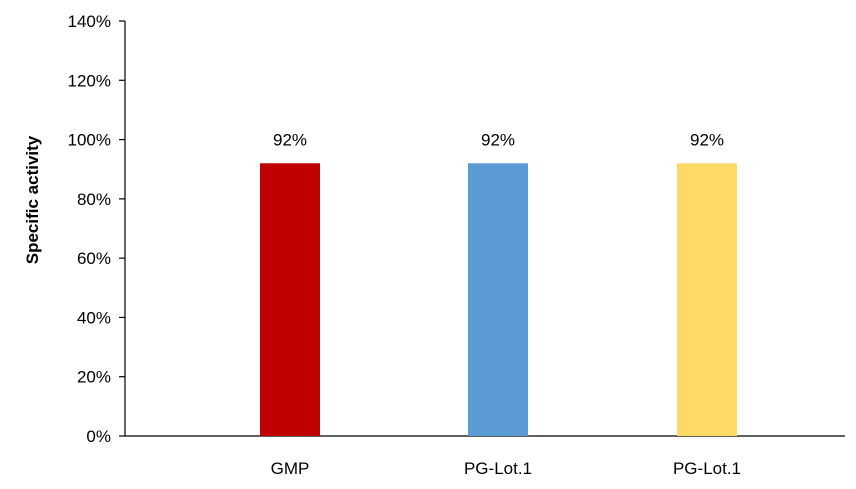  What do you see at coordinates (89, 80) in the screenshot?
I see `y-tick-label: 120%` at bounding box center [89, 80].